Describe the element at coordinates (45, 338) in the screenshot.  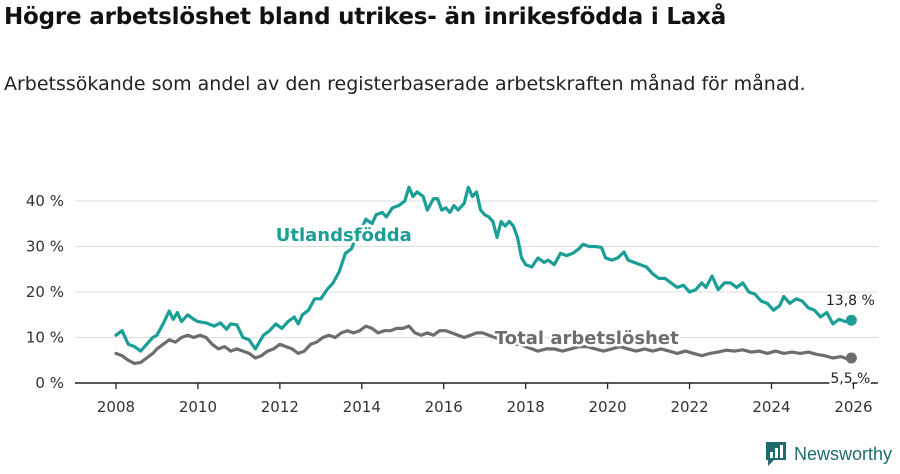
I see `y-tick-label: 10 %` at that location.